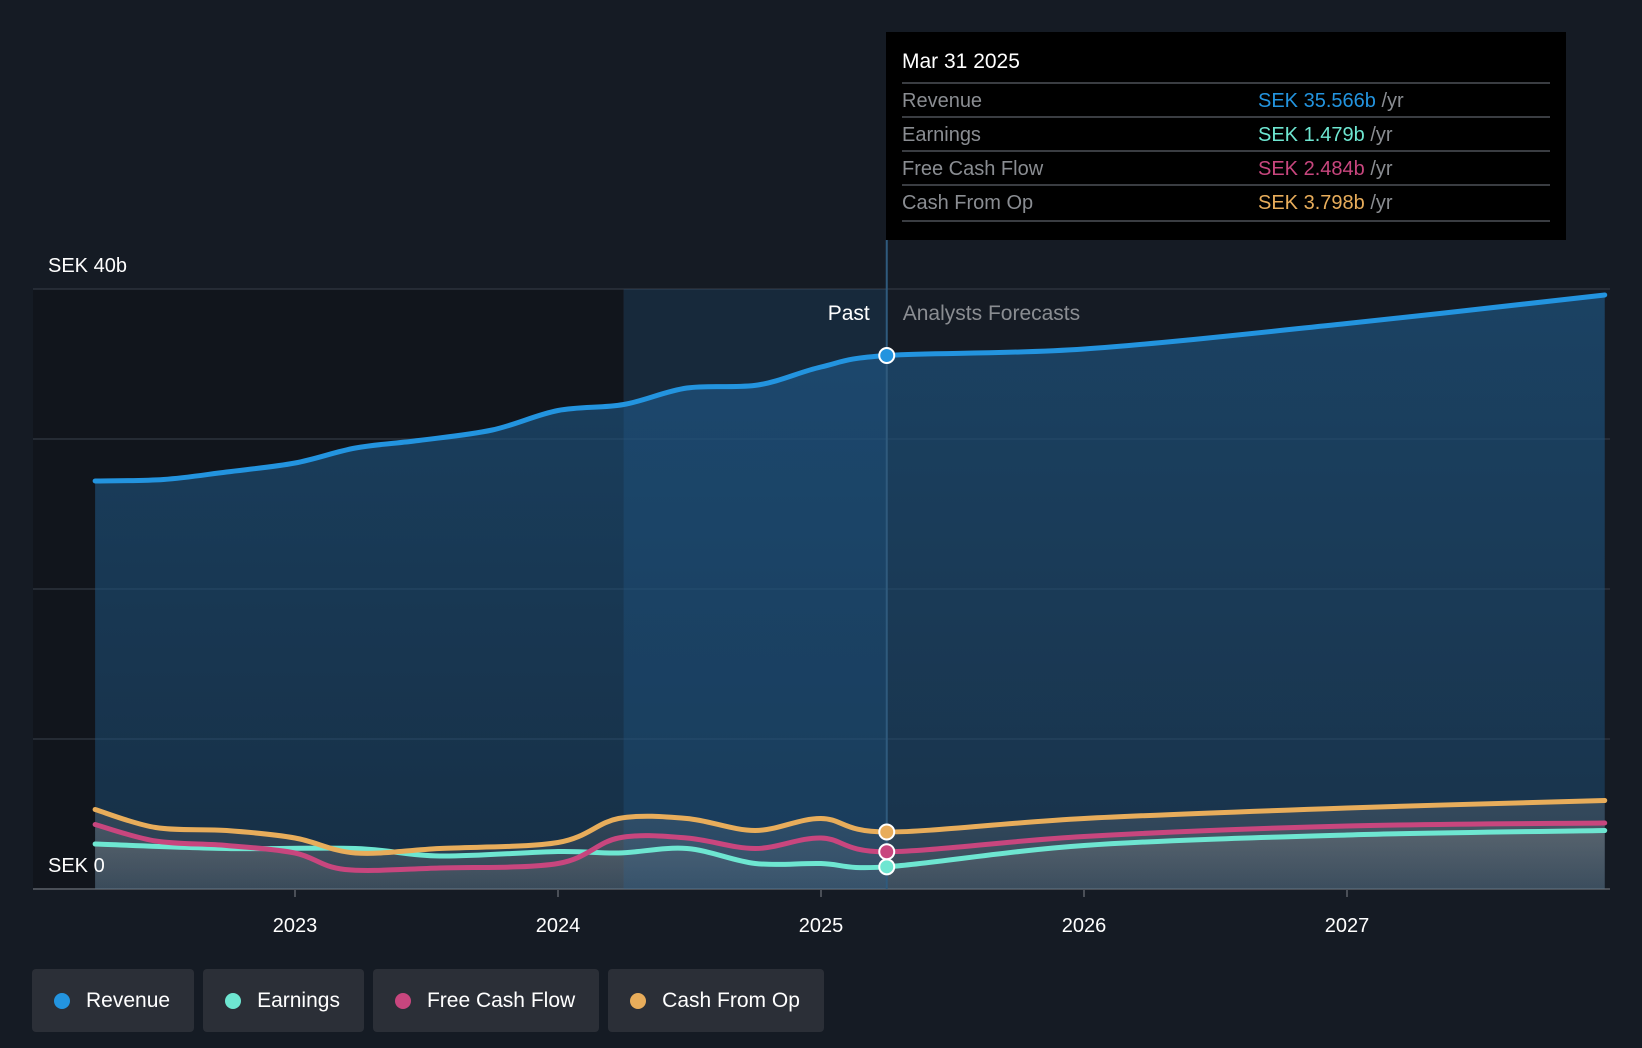  What do you see at coordinates (755, 589) in the screenshot?
I see `past-highlight-band` at bounding box center [755, 589].